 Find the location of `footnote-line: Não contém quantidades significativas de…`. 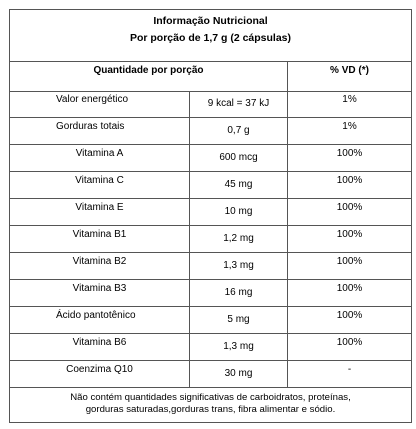

footnote-line: Não contém quantidades significativas de… is located at coordinates (210, 397).